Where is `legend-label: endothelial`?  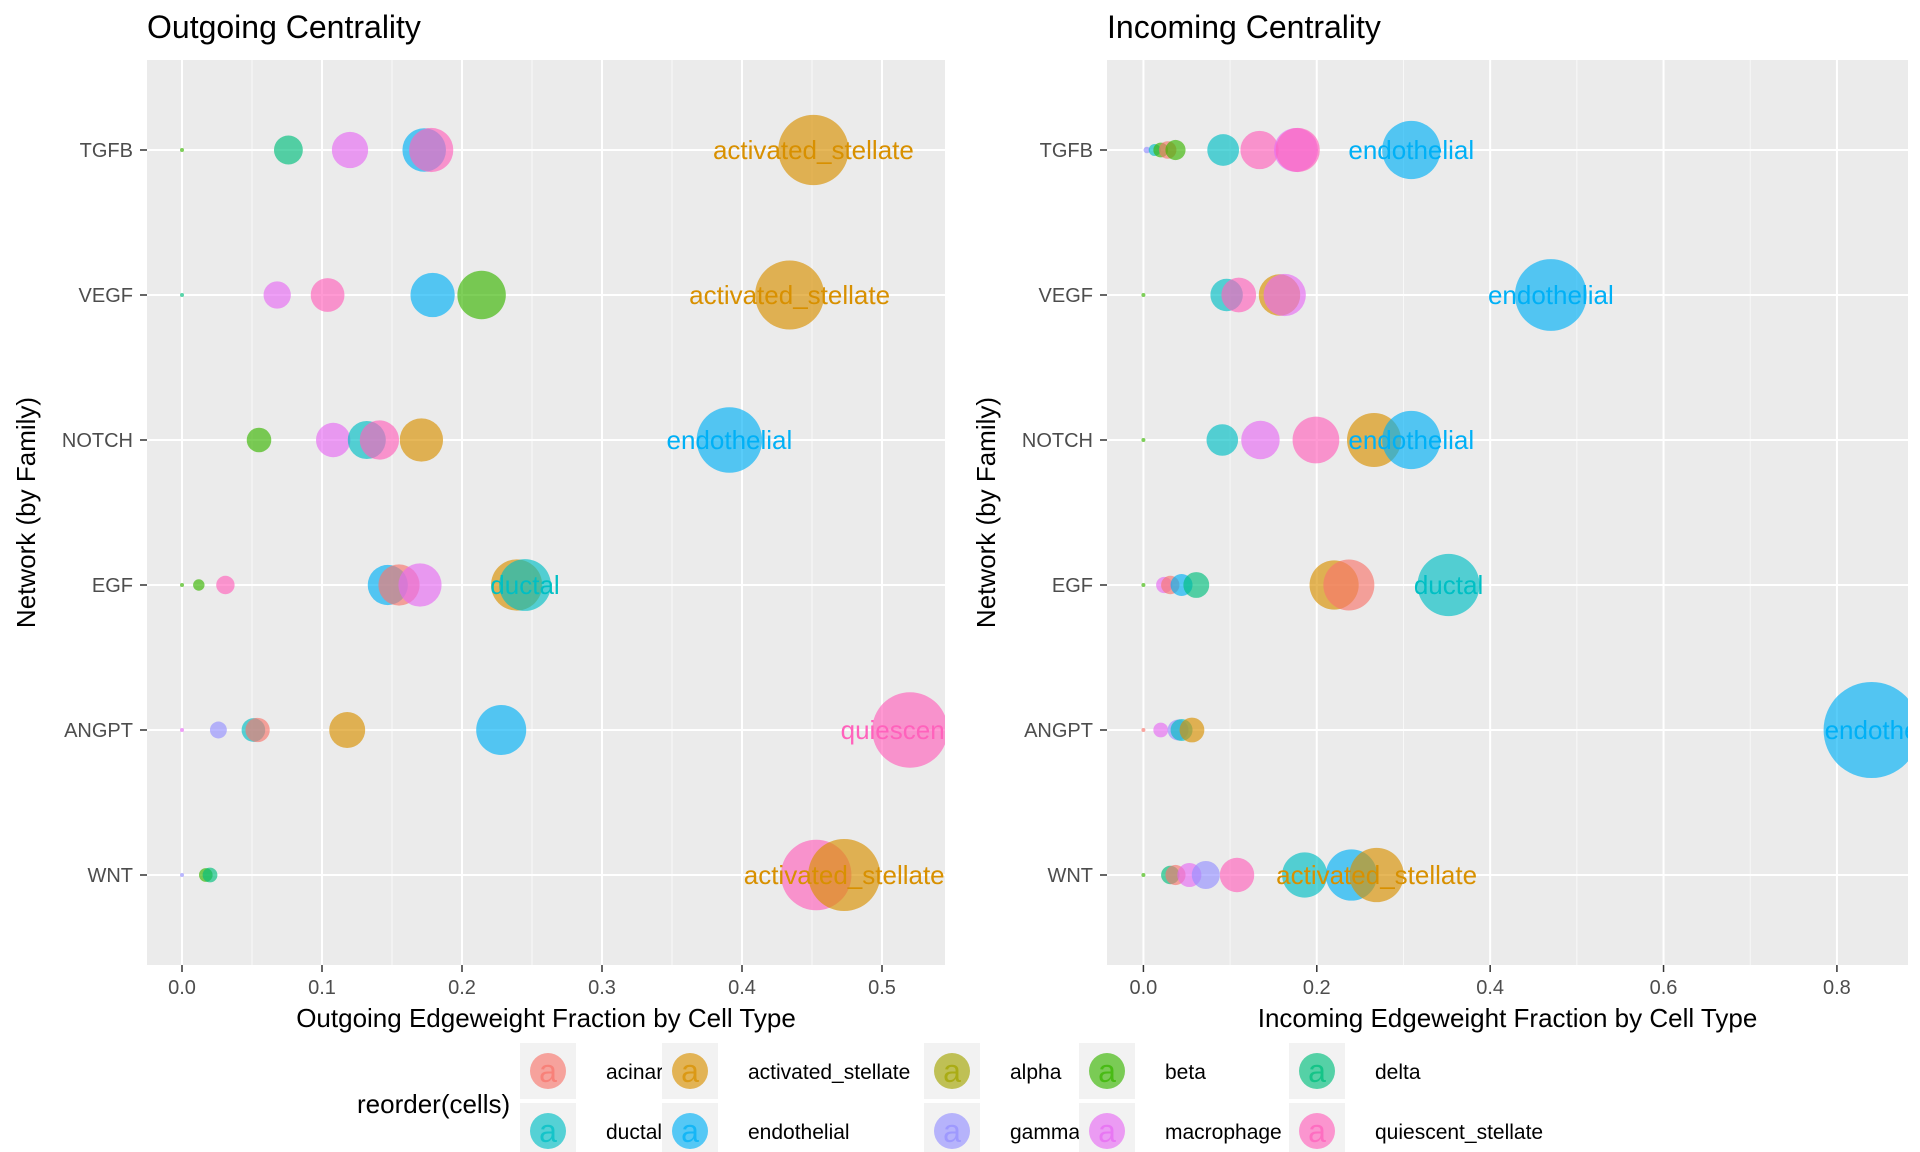 legend-label: endothelial is located at coordinates (799, 1132).